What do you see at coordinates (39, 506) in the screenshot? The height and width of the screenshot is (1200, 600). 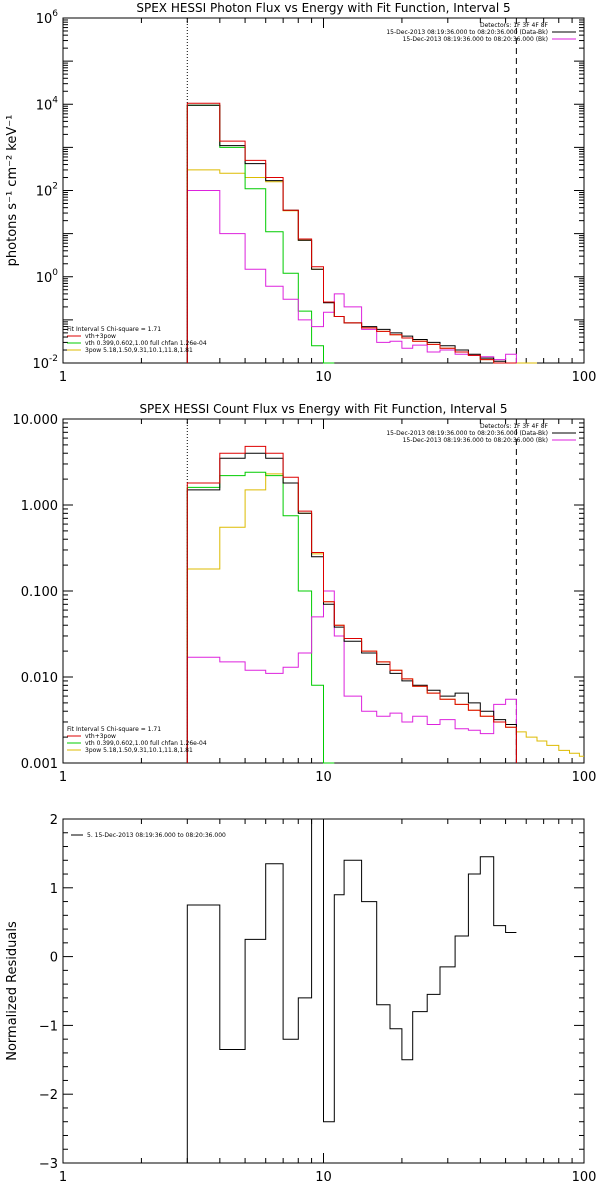 I see `y-tick-label: 1.000` at bounding box center [39, 506].